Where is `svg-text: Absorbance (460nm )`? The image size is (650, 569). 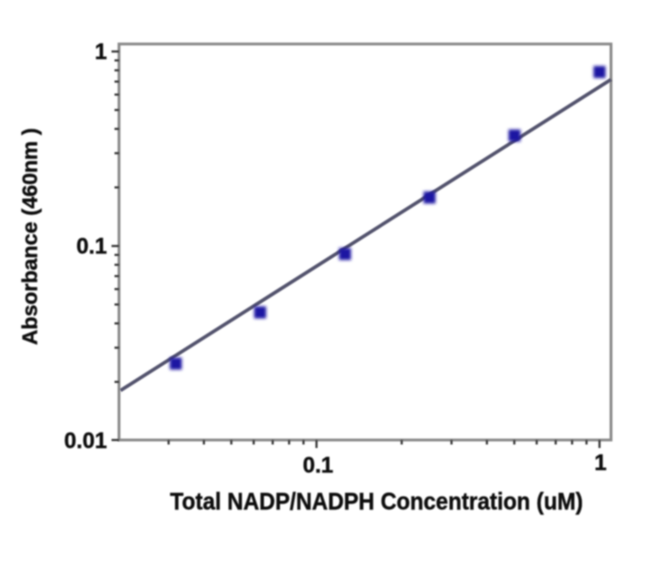 svg-text: Absorbance (460nm ) is located at coordinates (30, 236).